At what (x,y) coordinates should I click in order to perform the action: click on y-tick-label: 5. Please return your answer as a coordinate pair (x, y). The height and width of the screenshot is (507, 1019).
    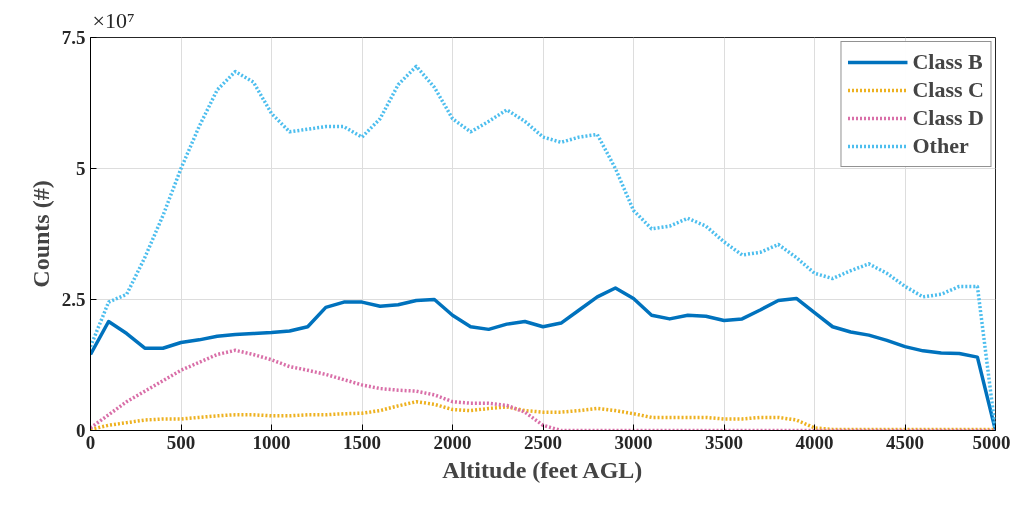
    Looking at the image, I should click on (81, 168).